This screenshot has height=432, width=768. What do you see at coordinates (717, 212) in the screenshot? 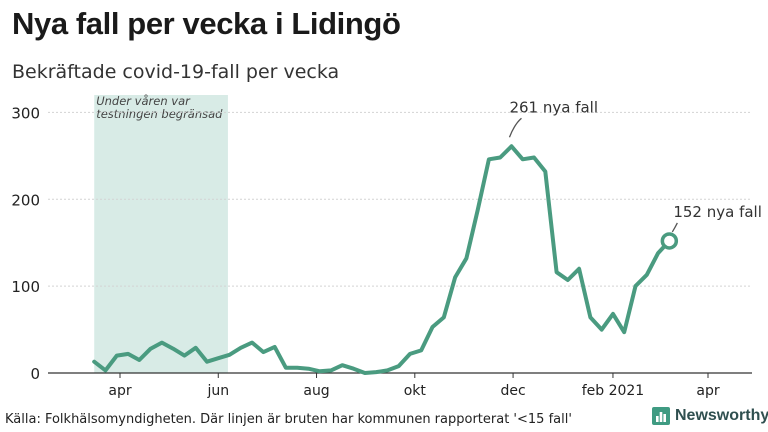
I see `last-value-annotation: 152 nya fall` at bounding box center [717, 212].